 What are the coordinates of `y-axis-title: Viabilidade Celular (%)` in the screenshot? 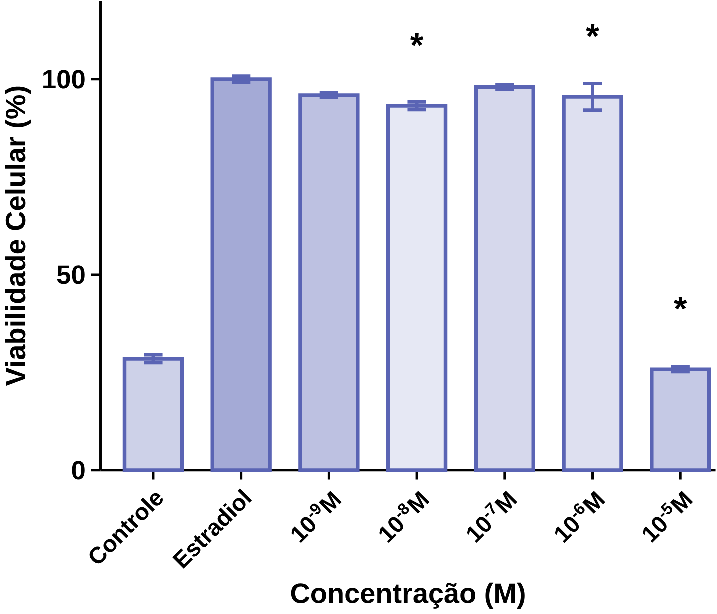 It's located at (18, 236).